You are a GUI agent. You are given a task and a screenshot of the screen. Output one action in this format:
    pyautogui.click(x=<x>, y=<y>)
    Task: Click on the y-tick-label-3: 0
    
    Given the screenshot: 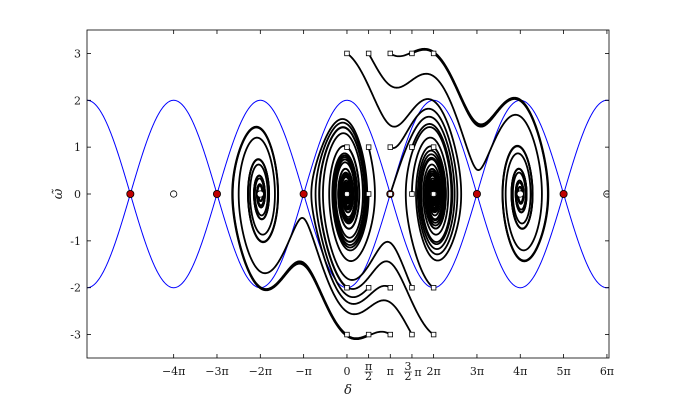 What is the action you would take?
    pyautogui.click(x=77, y=194)
    